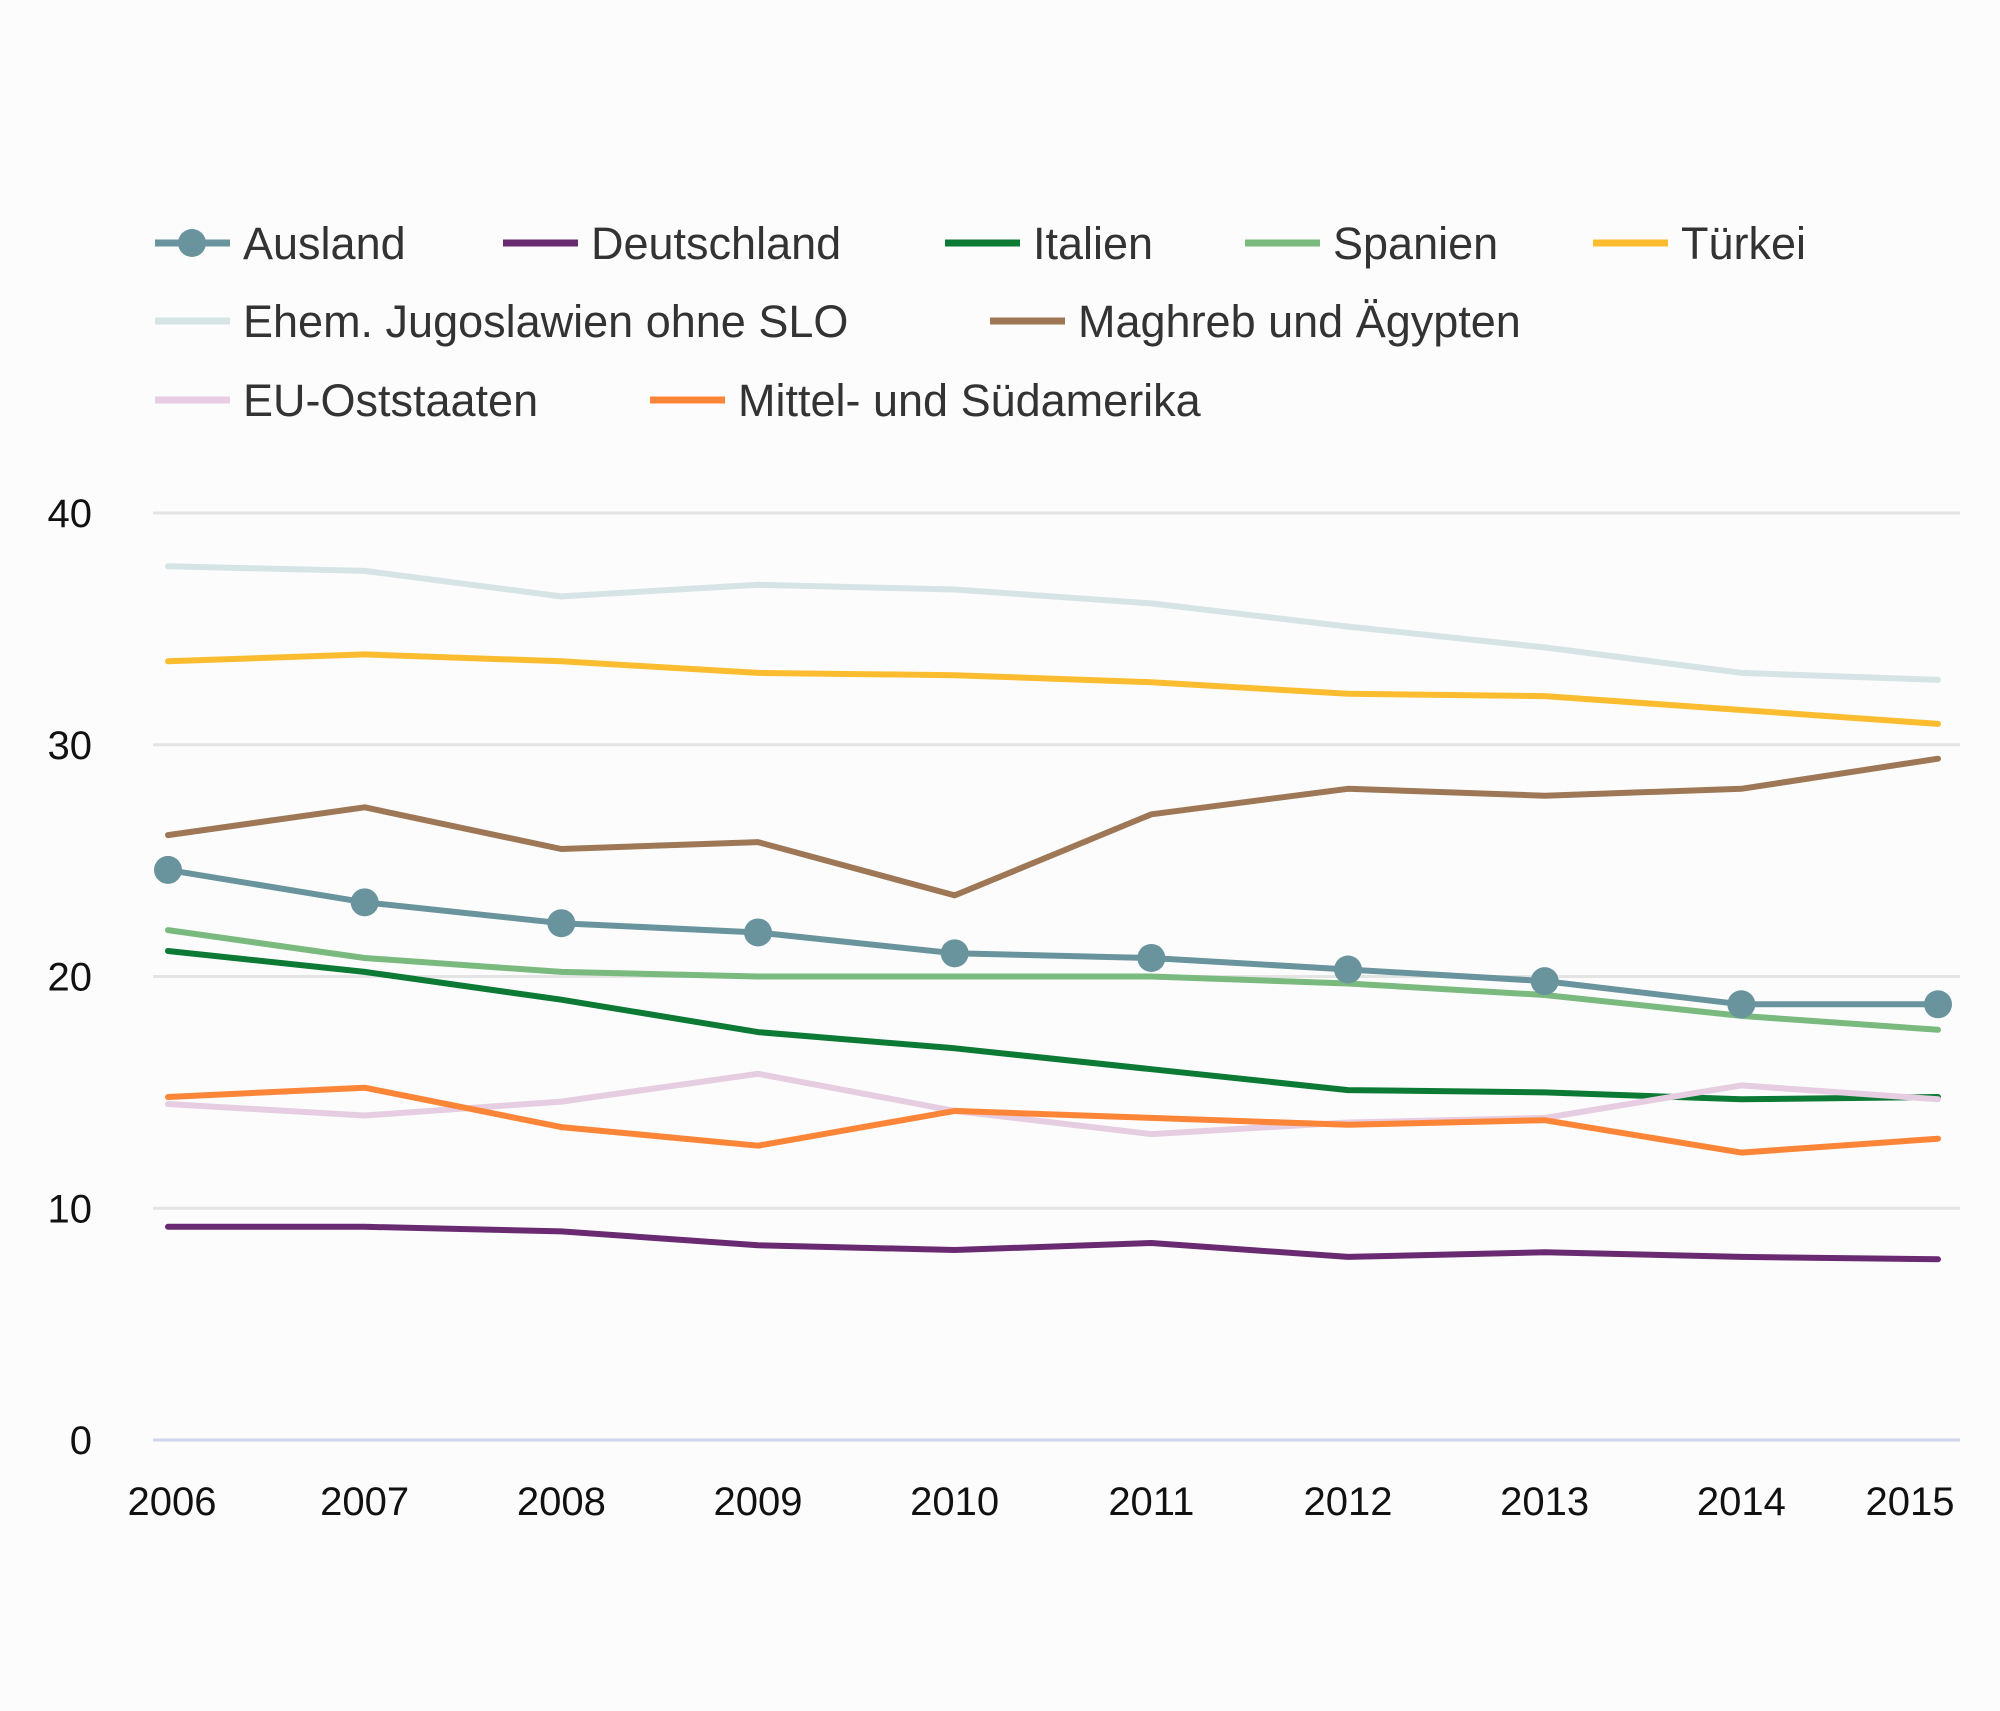 This screenshot has width=2000, height=1711. I want to click on legend-label: Ehem. Jugoslawien ohne SLO, so click(545, 321).